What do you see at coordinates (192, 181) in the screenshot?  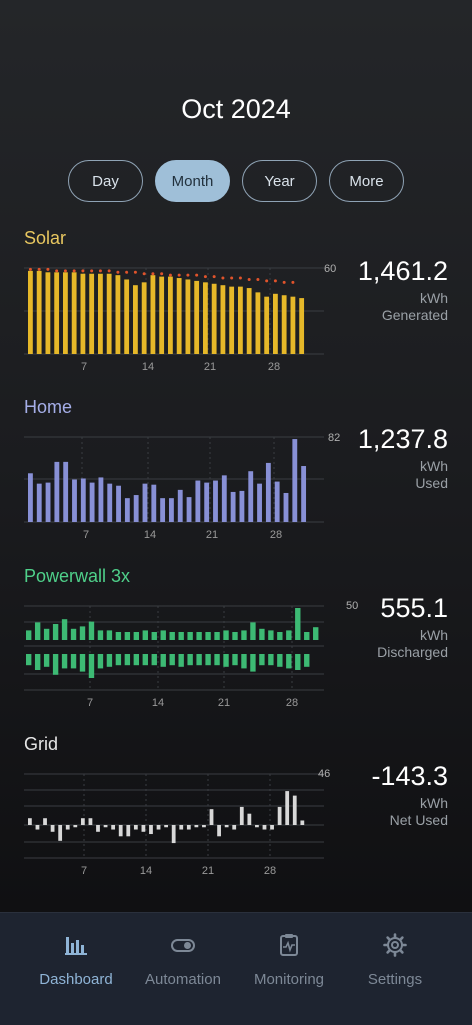 I see `tab-month: Month` at bounding box center [192, 181].